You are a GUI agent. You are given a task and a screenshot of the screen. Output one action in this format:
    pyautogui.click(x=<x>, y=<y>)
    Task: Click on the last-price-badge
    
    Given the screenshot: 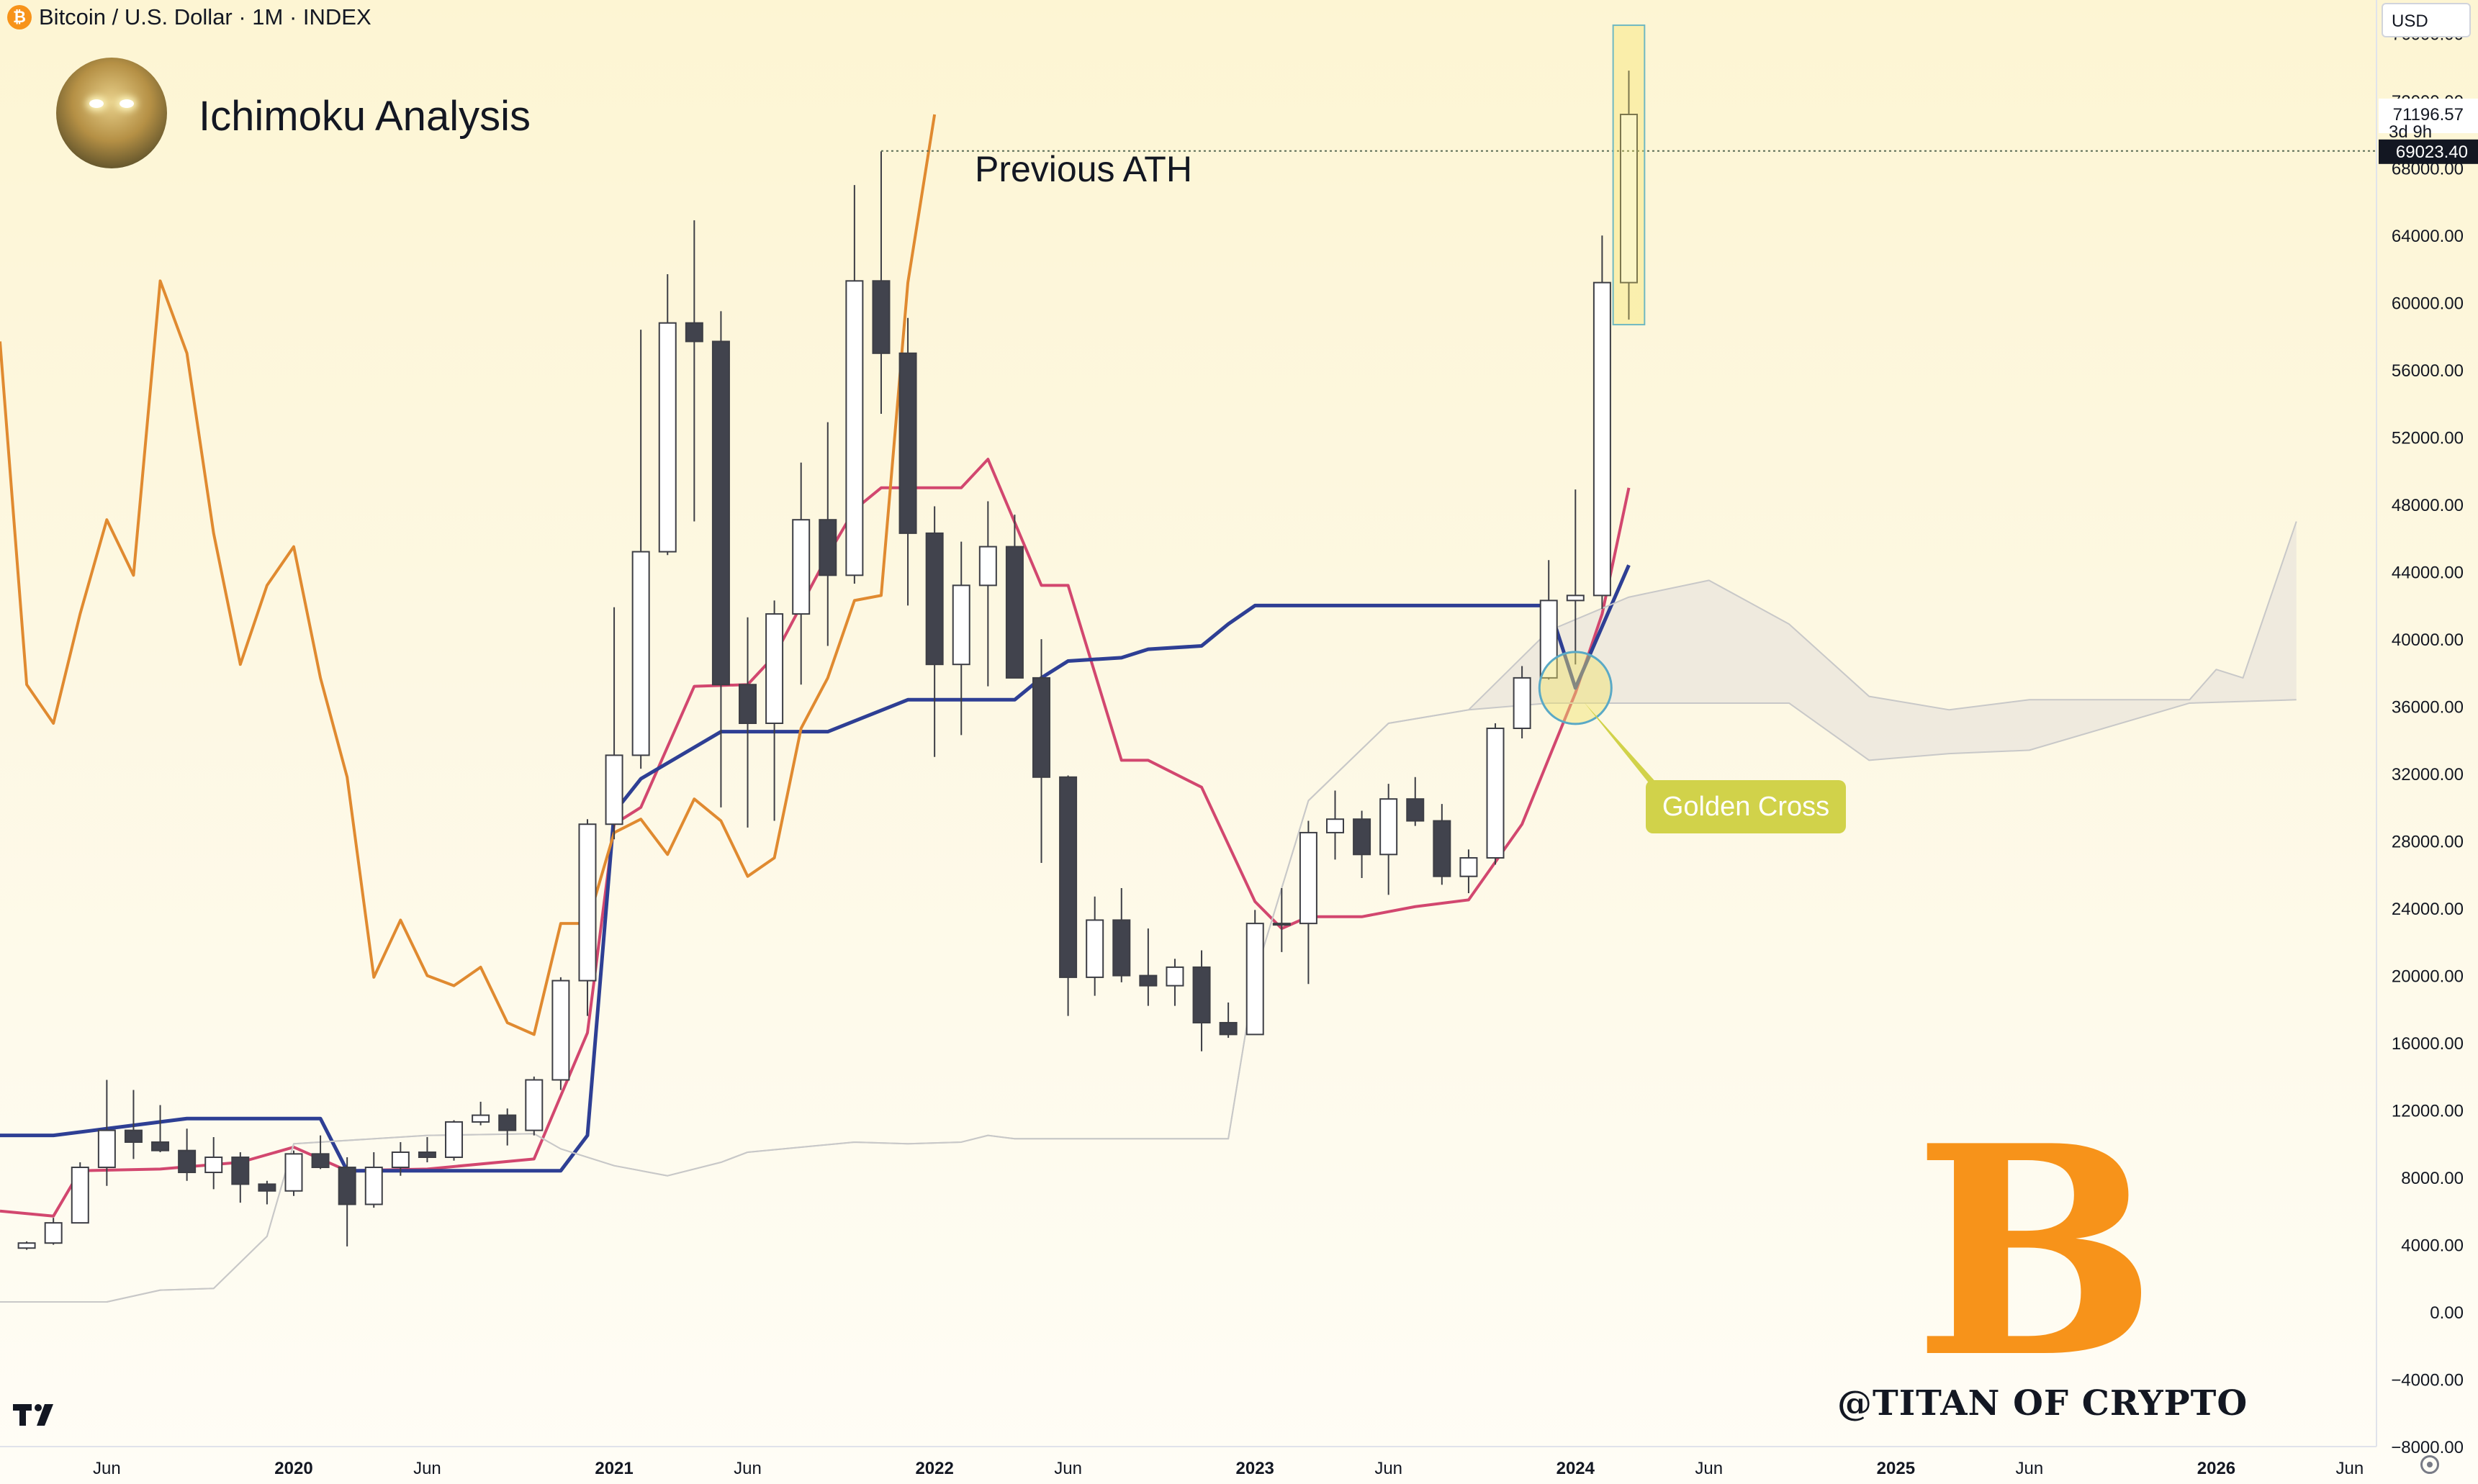 What is the action you would take?
    pyautogui.click(x=2428, y=116)
    